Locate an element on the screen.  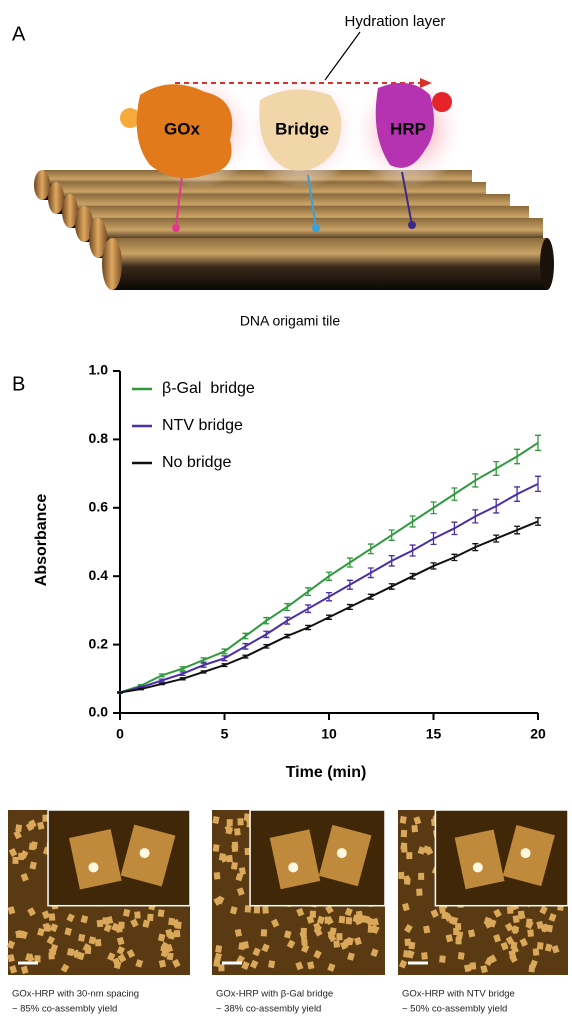
proteins: GOx Bridge HRP is located at coordinates (293, 152).